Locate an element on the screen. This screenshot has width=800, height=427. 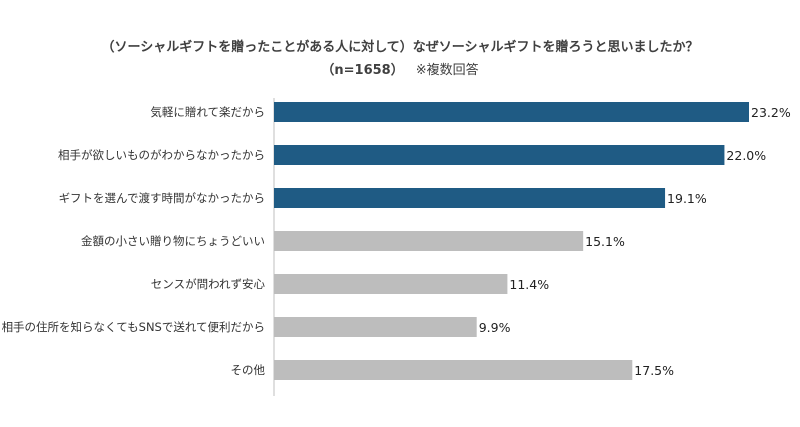
chart-subtitle: （n=1658） ※複数回答 is located at coordinates (400, 68).